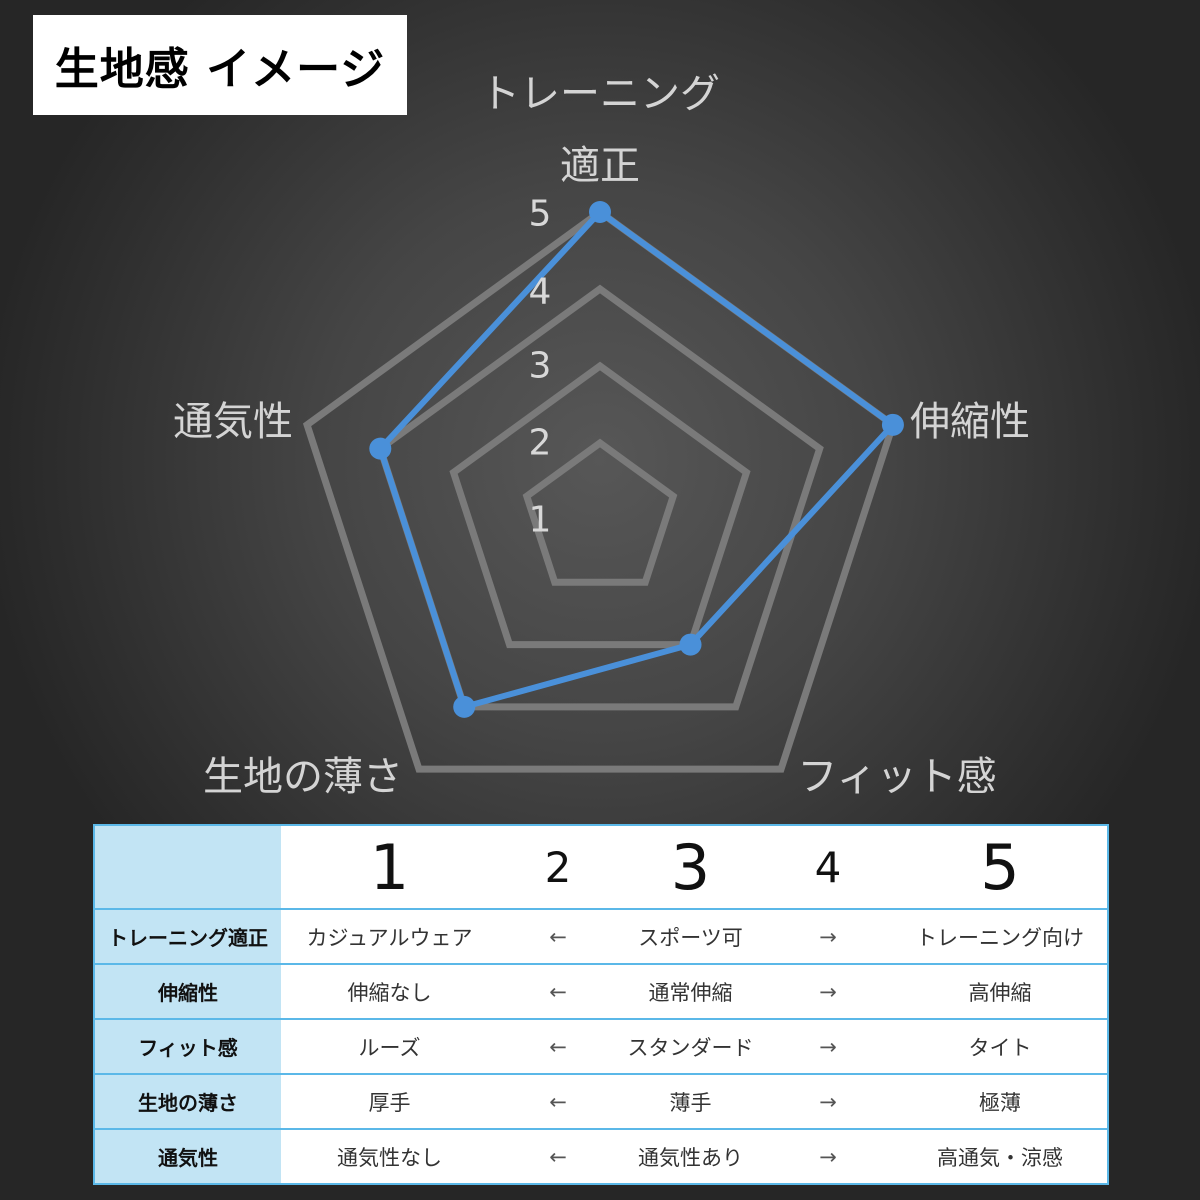 The height and width of the screenshot is (1200, 1200). What do you see at coordinates (540, 366) in the screenshot?
I see `tick-label-3: 3` at bounding box center [540, 366].